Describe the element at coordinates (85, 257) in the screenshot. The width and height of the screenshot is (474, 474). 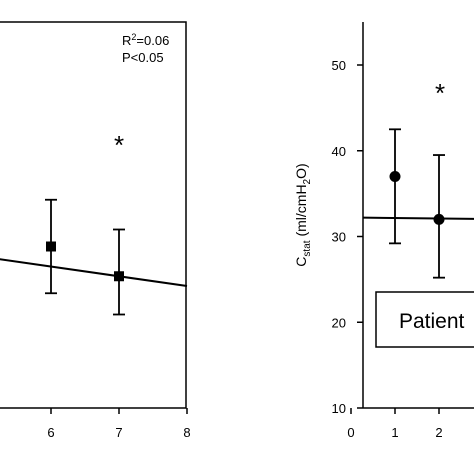
I see `left-series` at that location.